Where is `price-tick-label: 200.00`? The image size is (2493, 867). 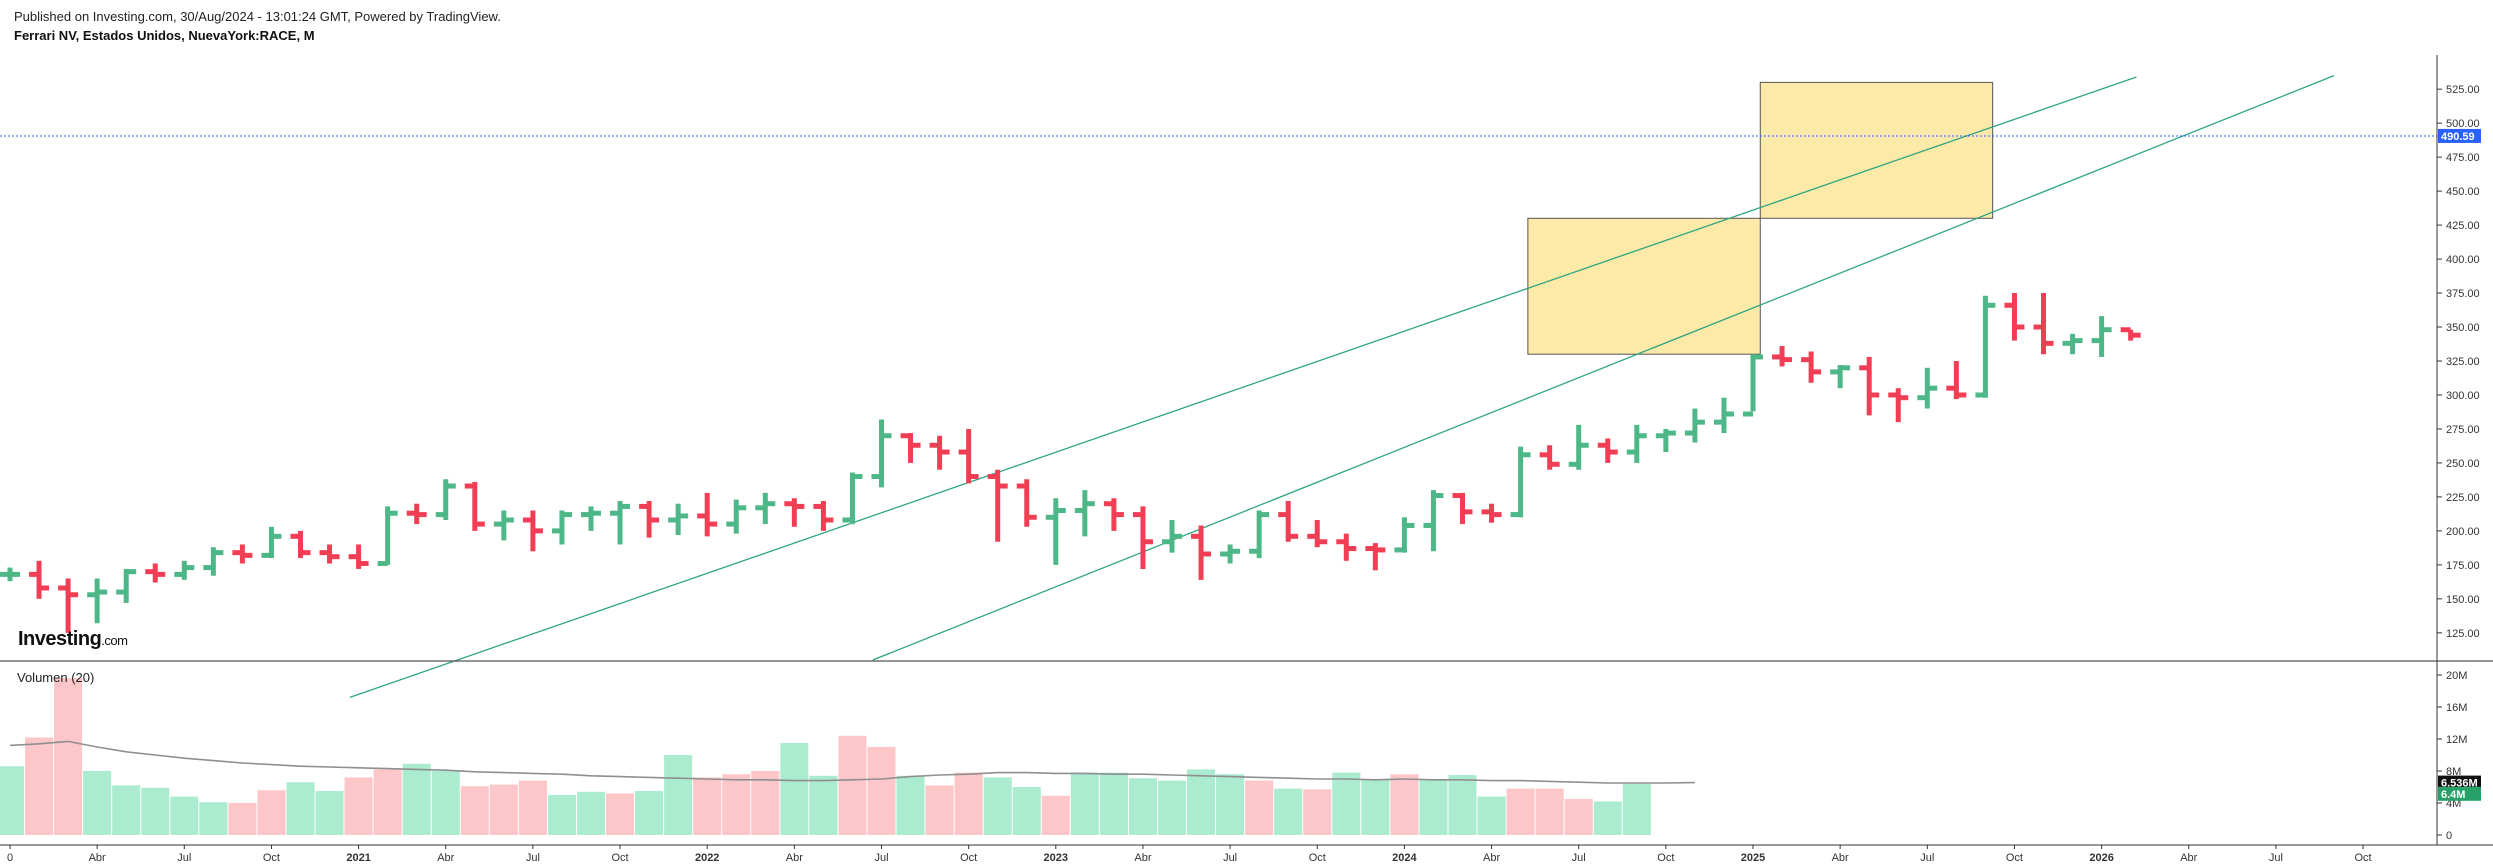 price-tick-label: 200.00 is located at coordinates (2463, 532).